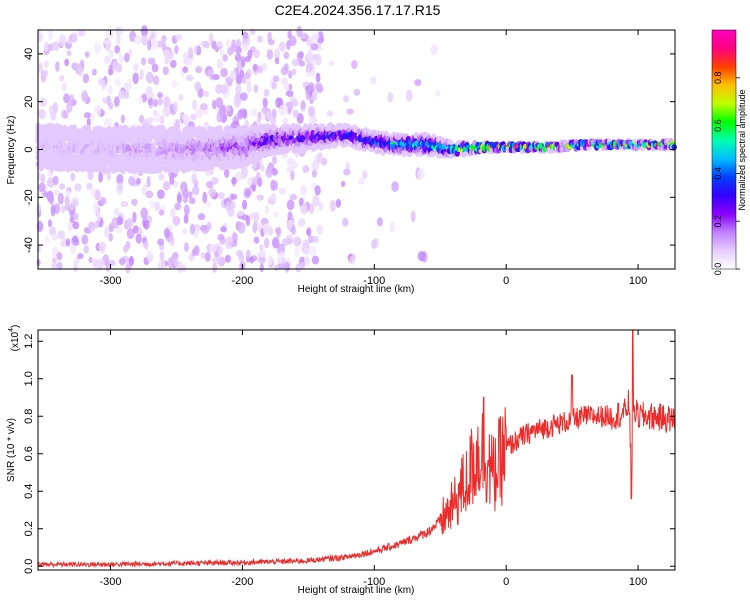 The image size is (750, 600). I want to click on y-tick-label: 0.2, so click(29, 528).